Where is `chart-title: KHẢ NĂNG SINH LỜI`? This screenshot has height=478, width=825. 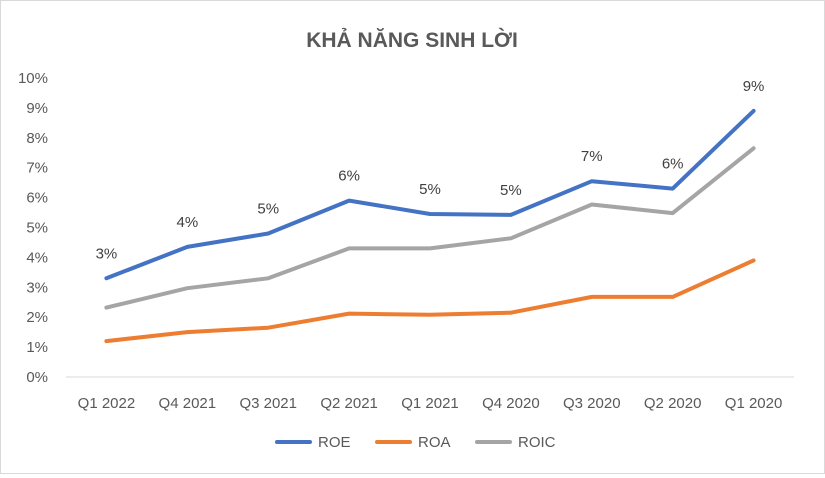
chart-title: KHẢ NĂNG SINH LỜI is located at coordinates (412, 40).